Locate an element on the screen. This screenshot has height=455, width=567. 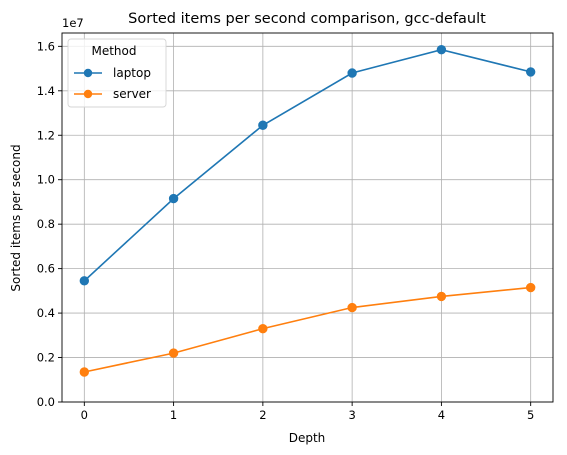
x-tick-label: 0 is located at coordinates (84, 415).